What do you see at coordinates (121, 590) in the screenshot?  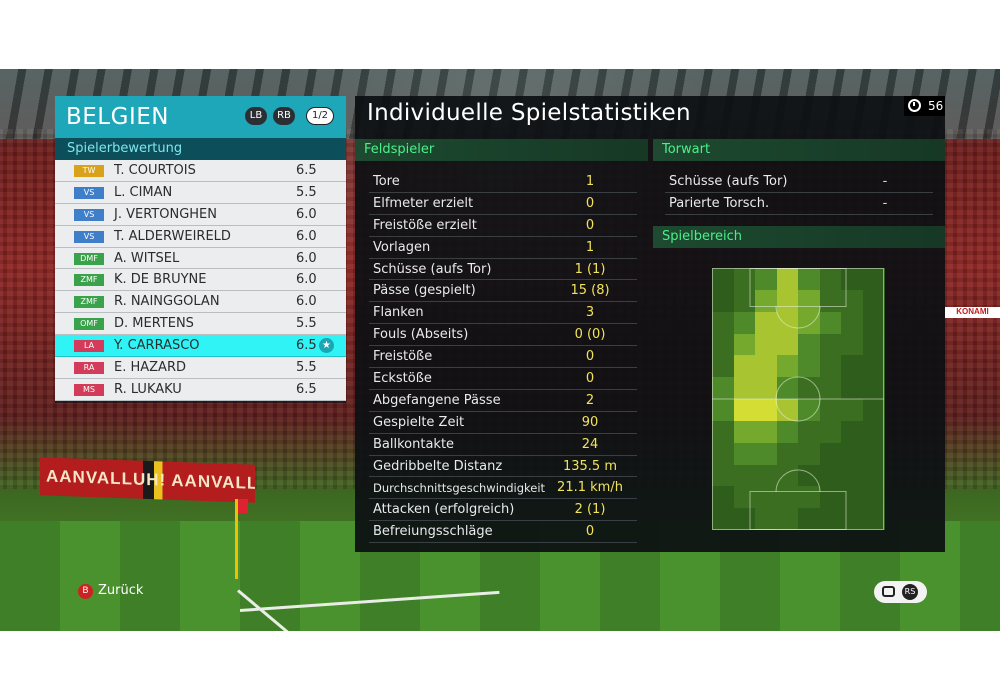 I see `back-label: Zurück` at bounding box center [121, 590].